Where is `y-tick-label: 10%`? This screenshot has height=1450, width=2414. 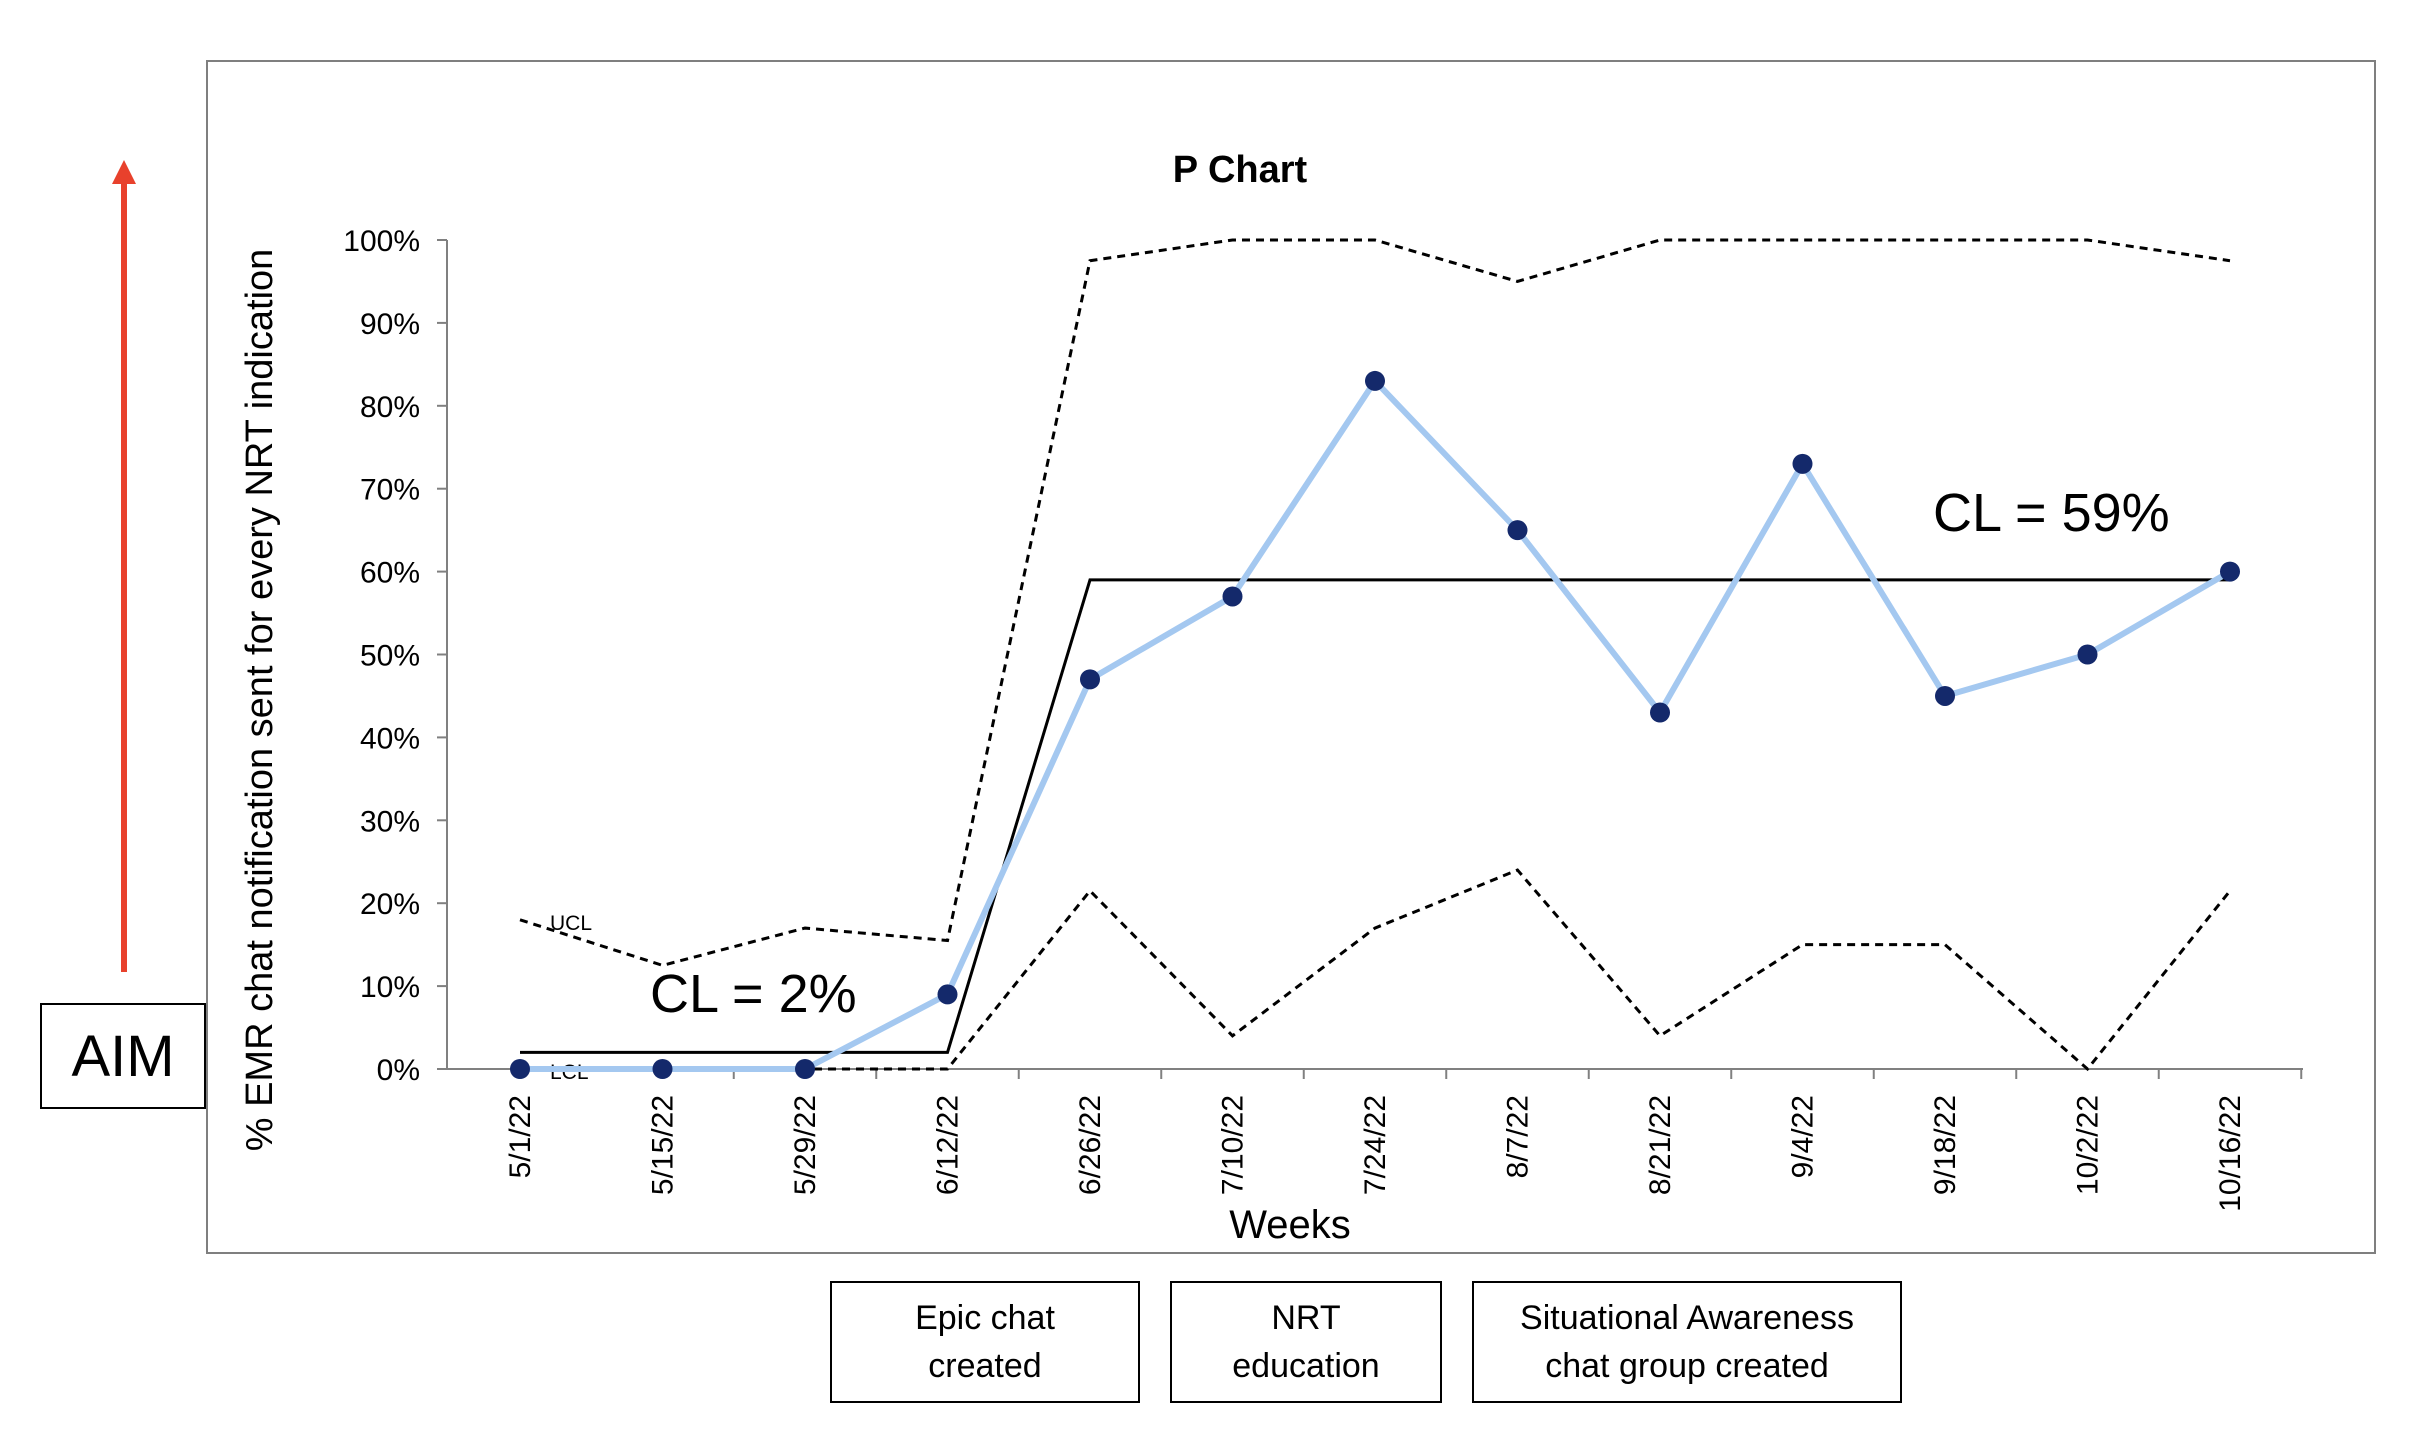
y-tick-label: 10% is located at coordinates (390, 987).